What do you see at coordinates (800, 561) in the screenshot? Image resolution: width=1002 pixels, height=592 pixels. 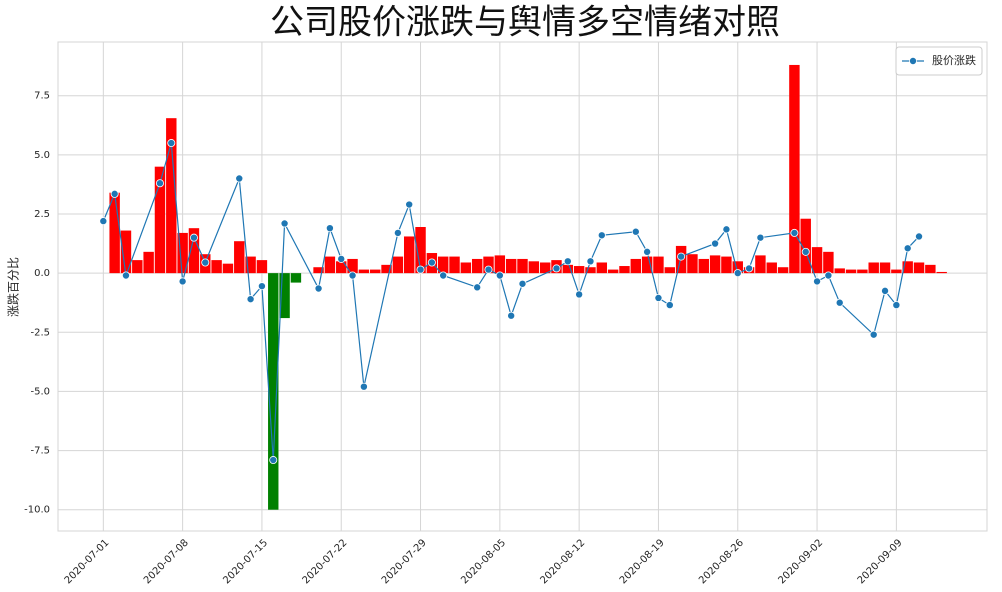 I see `x-tick-label: 2020-09-02` at bounding box center [800, 561].